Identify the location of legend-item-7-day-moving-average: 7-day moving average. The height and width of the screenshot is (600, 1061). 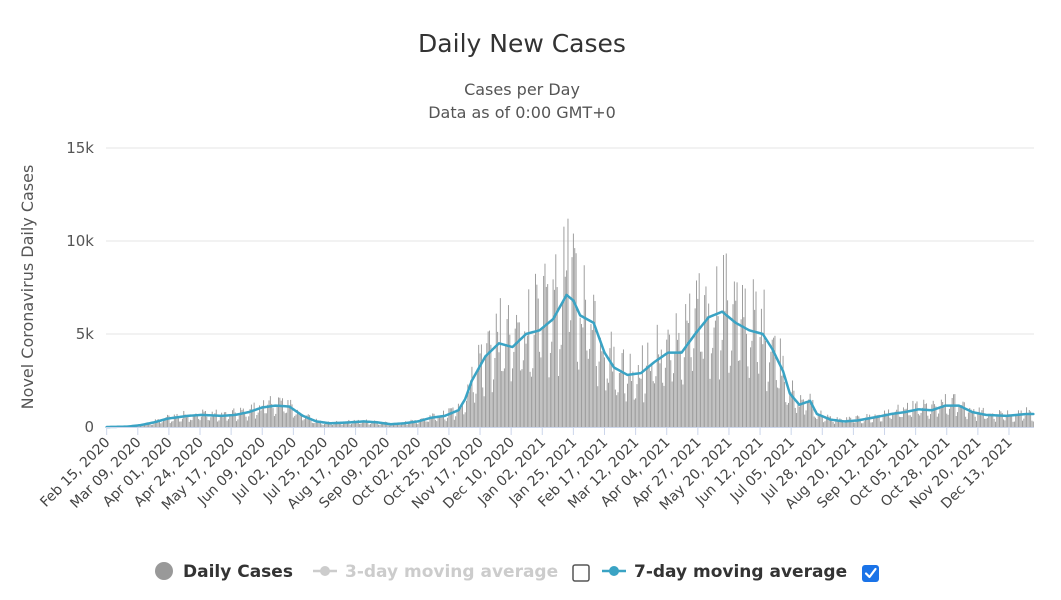
(724, 572).